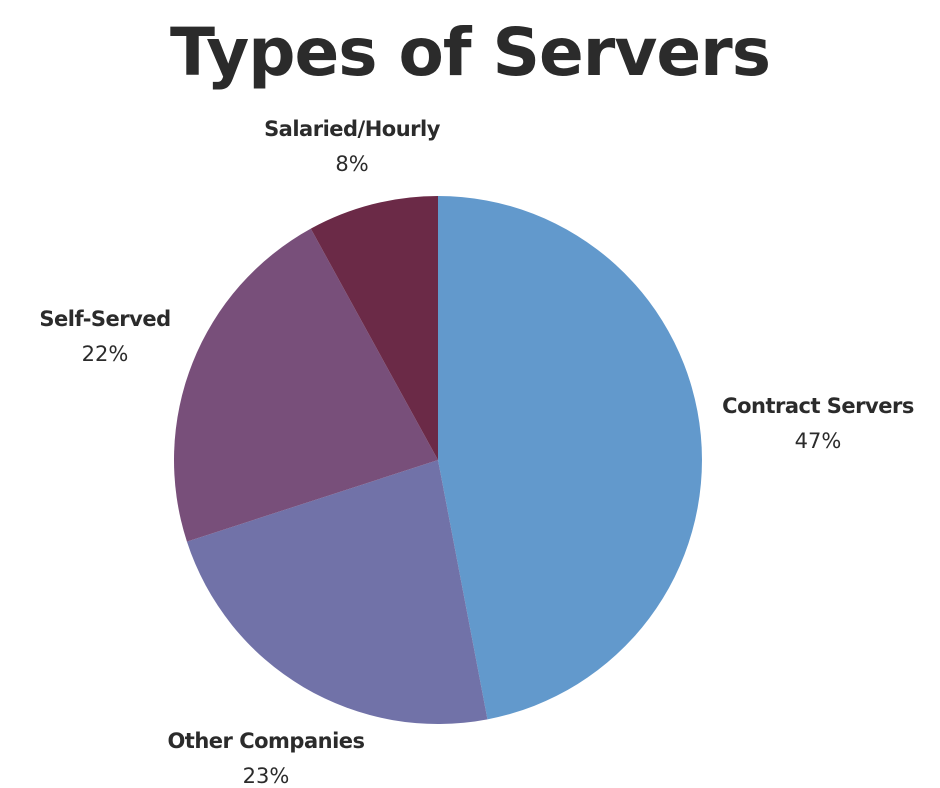 This screenshot has width=940, height=788. I want to click on pie-slice-salaried-hourly, so click(374, 328).